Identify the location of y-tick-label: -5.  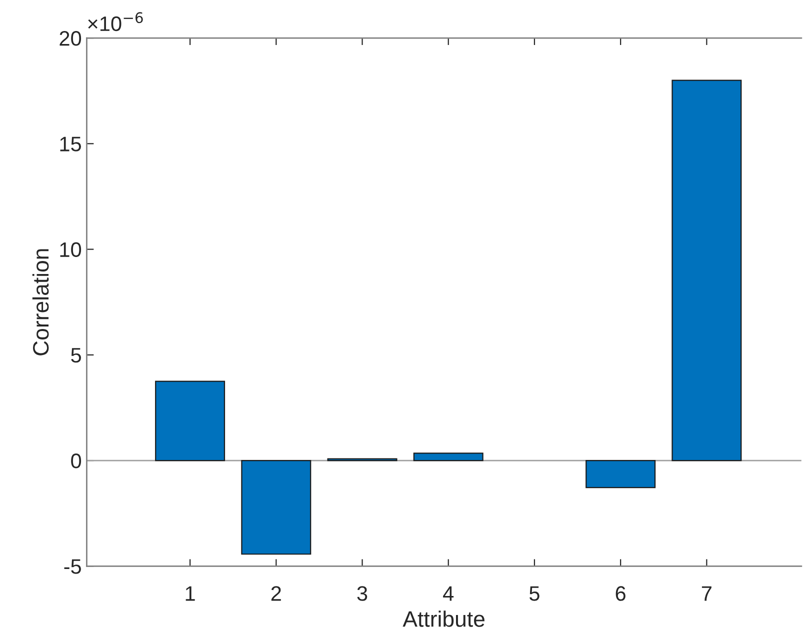
(72, 566).